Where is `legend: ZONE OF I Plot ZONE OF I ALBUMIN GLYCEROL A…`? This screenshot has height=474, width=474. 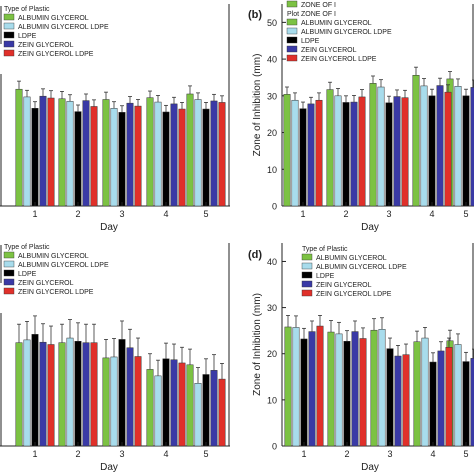 legend: ZONE OF I Plot ZONE OF I ALBUMIN GLYCEROL A… is located at coordinates (339, 31).